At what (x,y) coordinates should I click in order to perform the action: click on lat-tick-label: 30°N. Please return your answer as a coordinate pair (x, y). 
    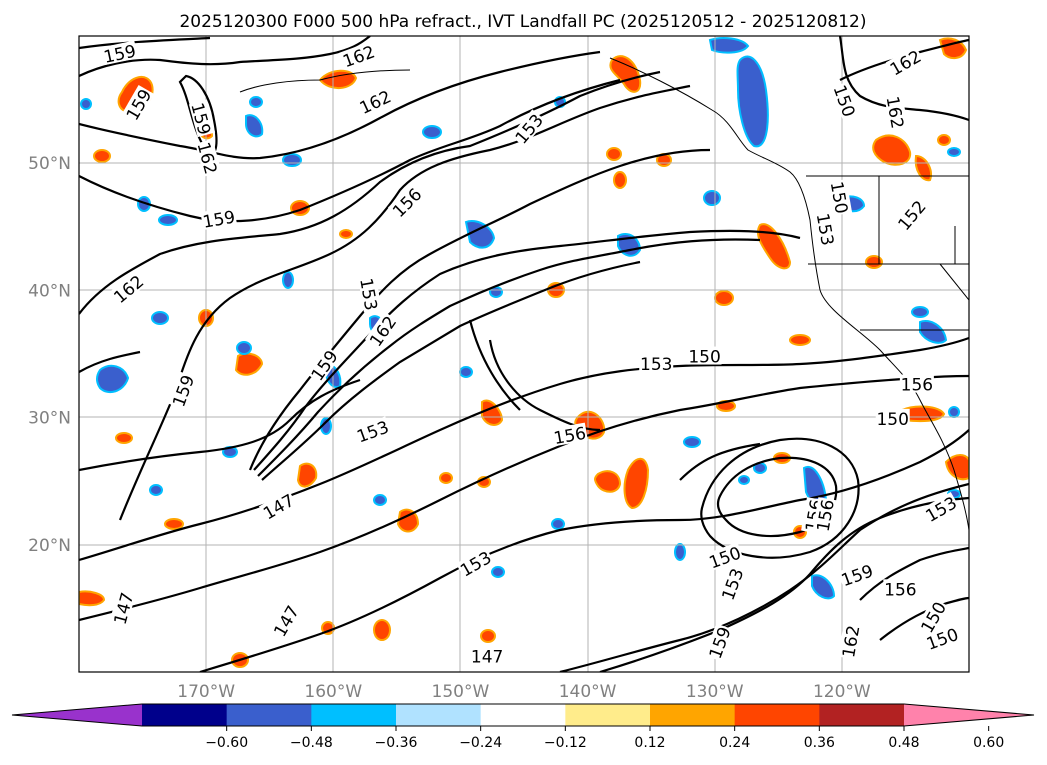
    Looking at the image, I should click on (49, 419).